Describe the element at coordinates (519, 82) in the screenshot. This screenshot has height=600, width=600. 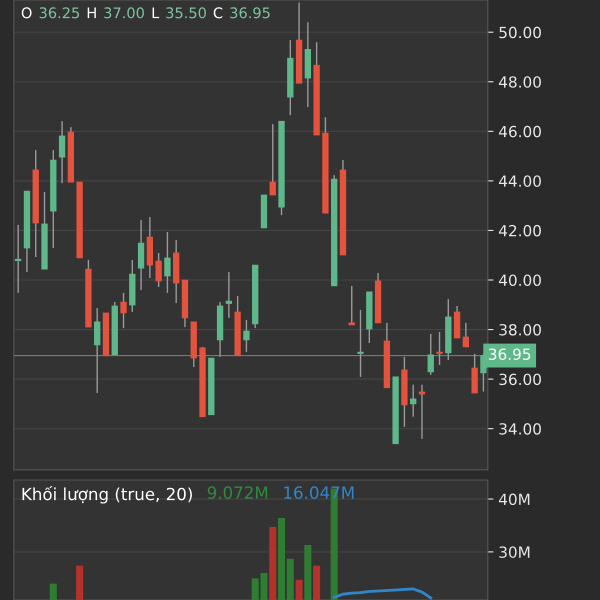
I see `y-tick-label: 48.00` at that location.